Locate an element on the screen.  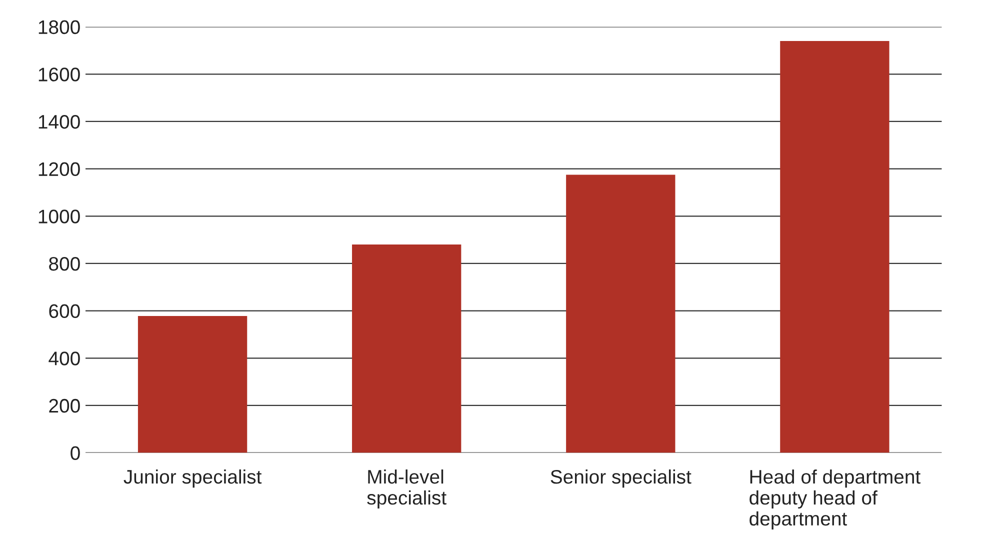
y-tick-label: 1200 is located at coordinates (59, 169).